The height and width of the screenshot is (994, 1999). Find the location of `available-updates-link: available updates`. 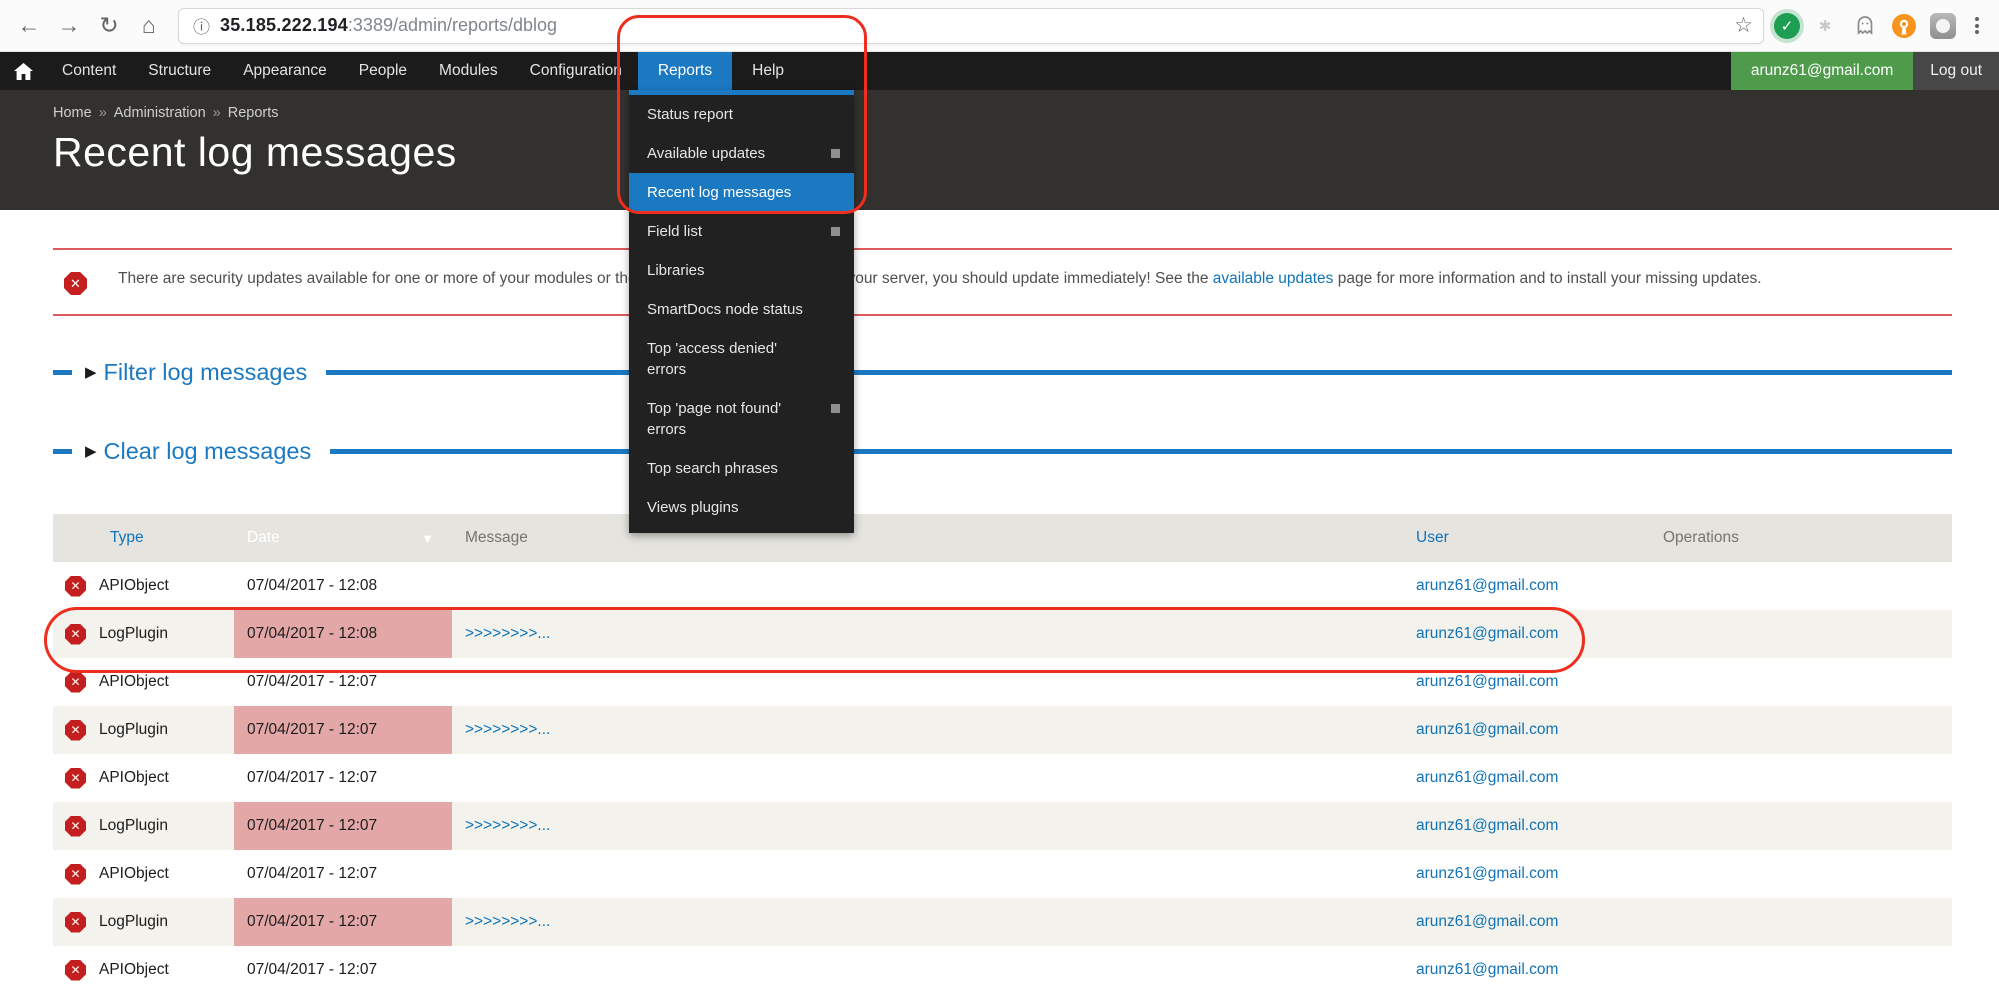

available-updates-link: available updates is located at coordinates (1273, 278).